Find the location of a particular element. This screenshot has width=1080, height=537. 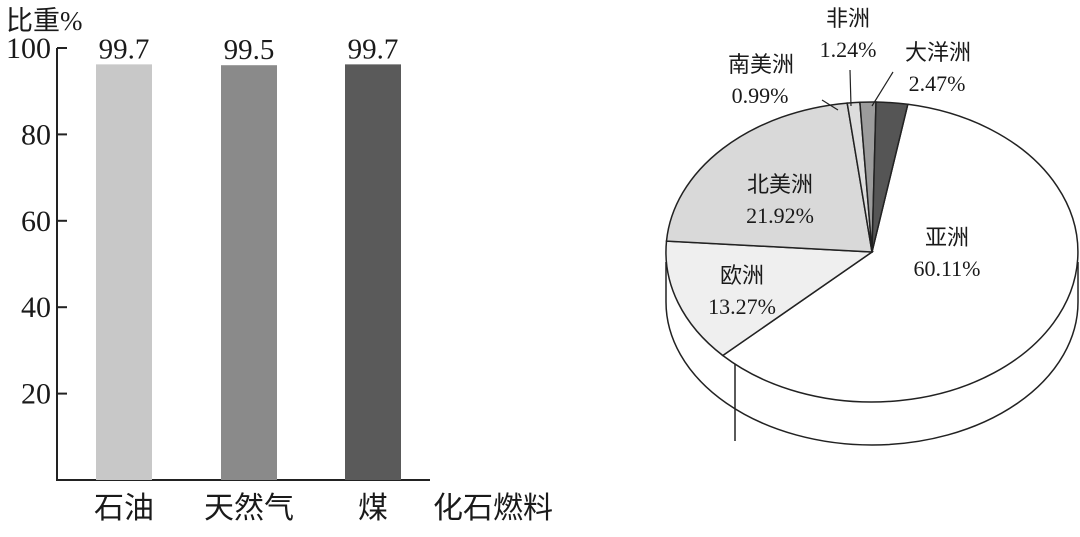

pie-slice-name: 亚洲 is located at coordinates (947, 237).